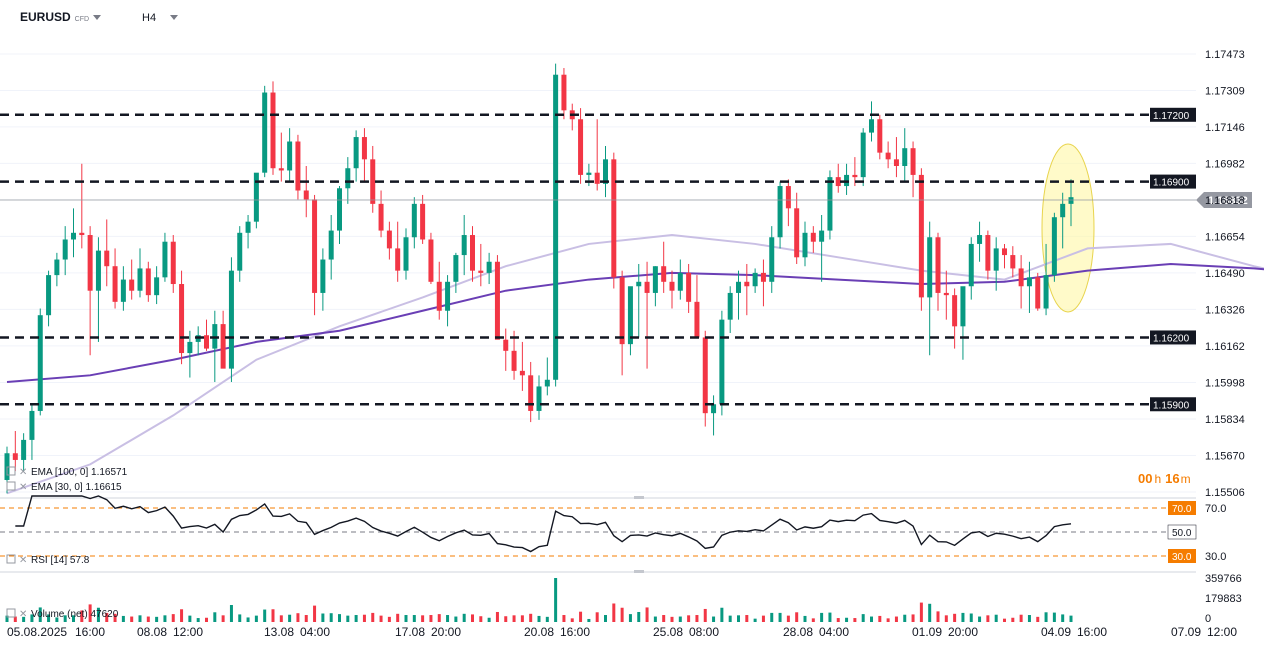  I want to click on timeframe-selector: H4, so click(149, 18).